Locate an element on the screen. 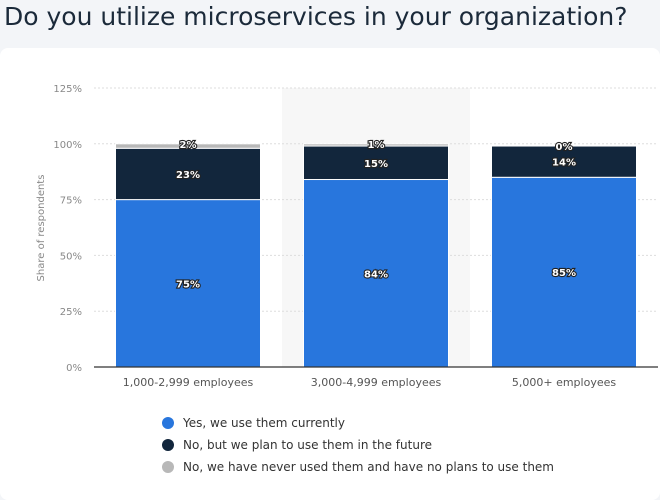 The height and width of the screenshot is (500, 660). data-label: 23% is located at coordinates (188, 175).